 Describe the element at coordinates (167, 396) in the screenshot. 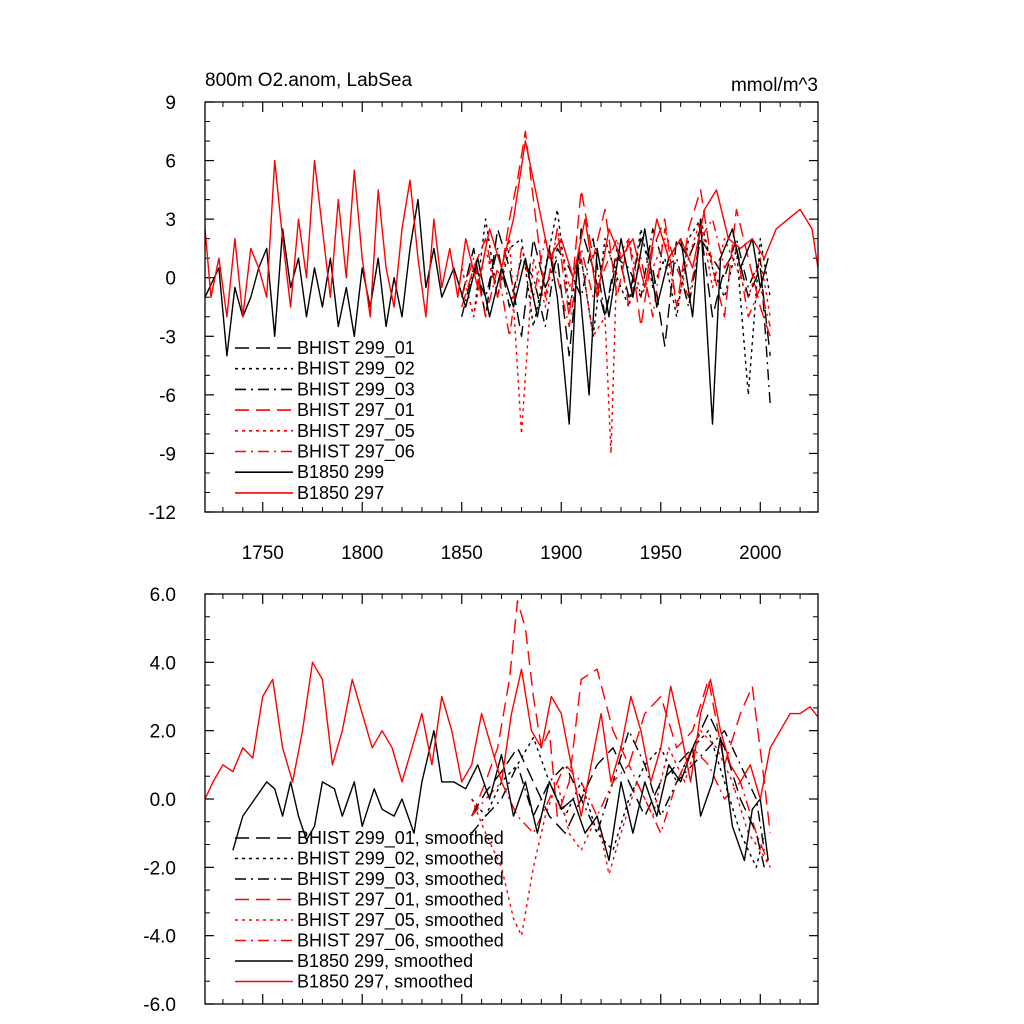

I see `y-tick-label: -6` at that location.